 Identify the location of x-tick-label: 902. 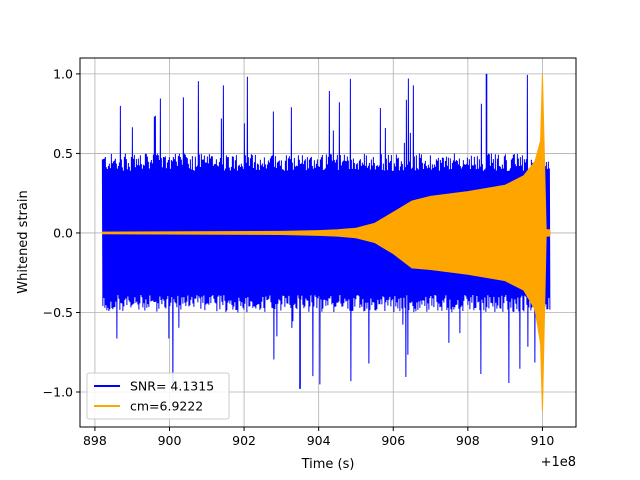
(244, 440).